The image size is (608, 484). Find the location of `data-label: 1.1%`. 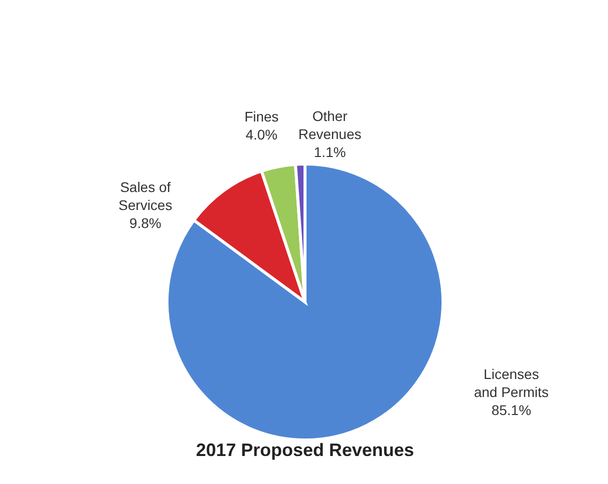

data-label: 1.1% is located at coordinates (330, 152).